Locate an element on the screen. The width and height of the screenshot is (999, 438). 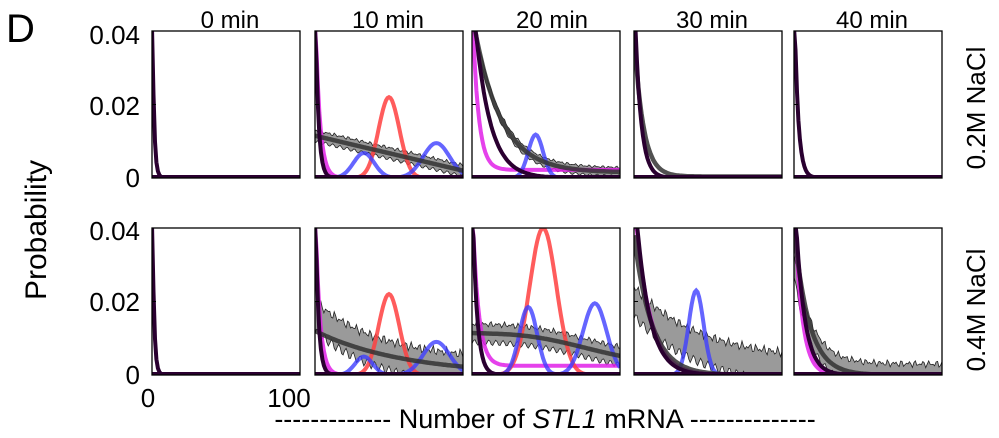
row-label-0.4M: 0.4M NaCl is located at coordinates (976, 310).